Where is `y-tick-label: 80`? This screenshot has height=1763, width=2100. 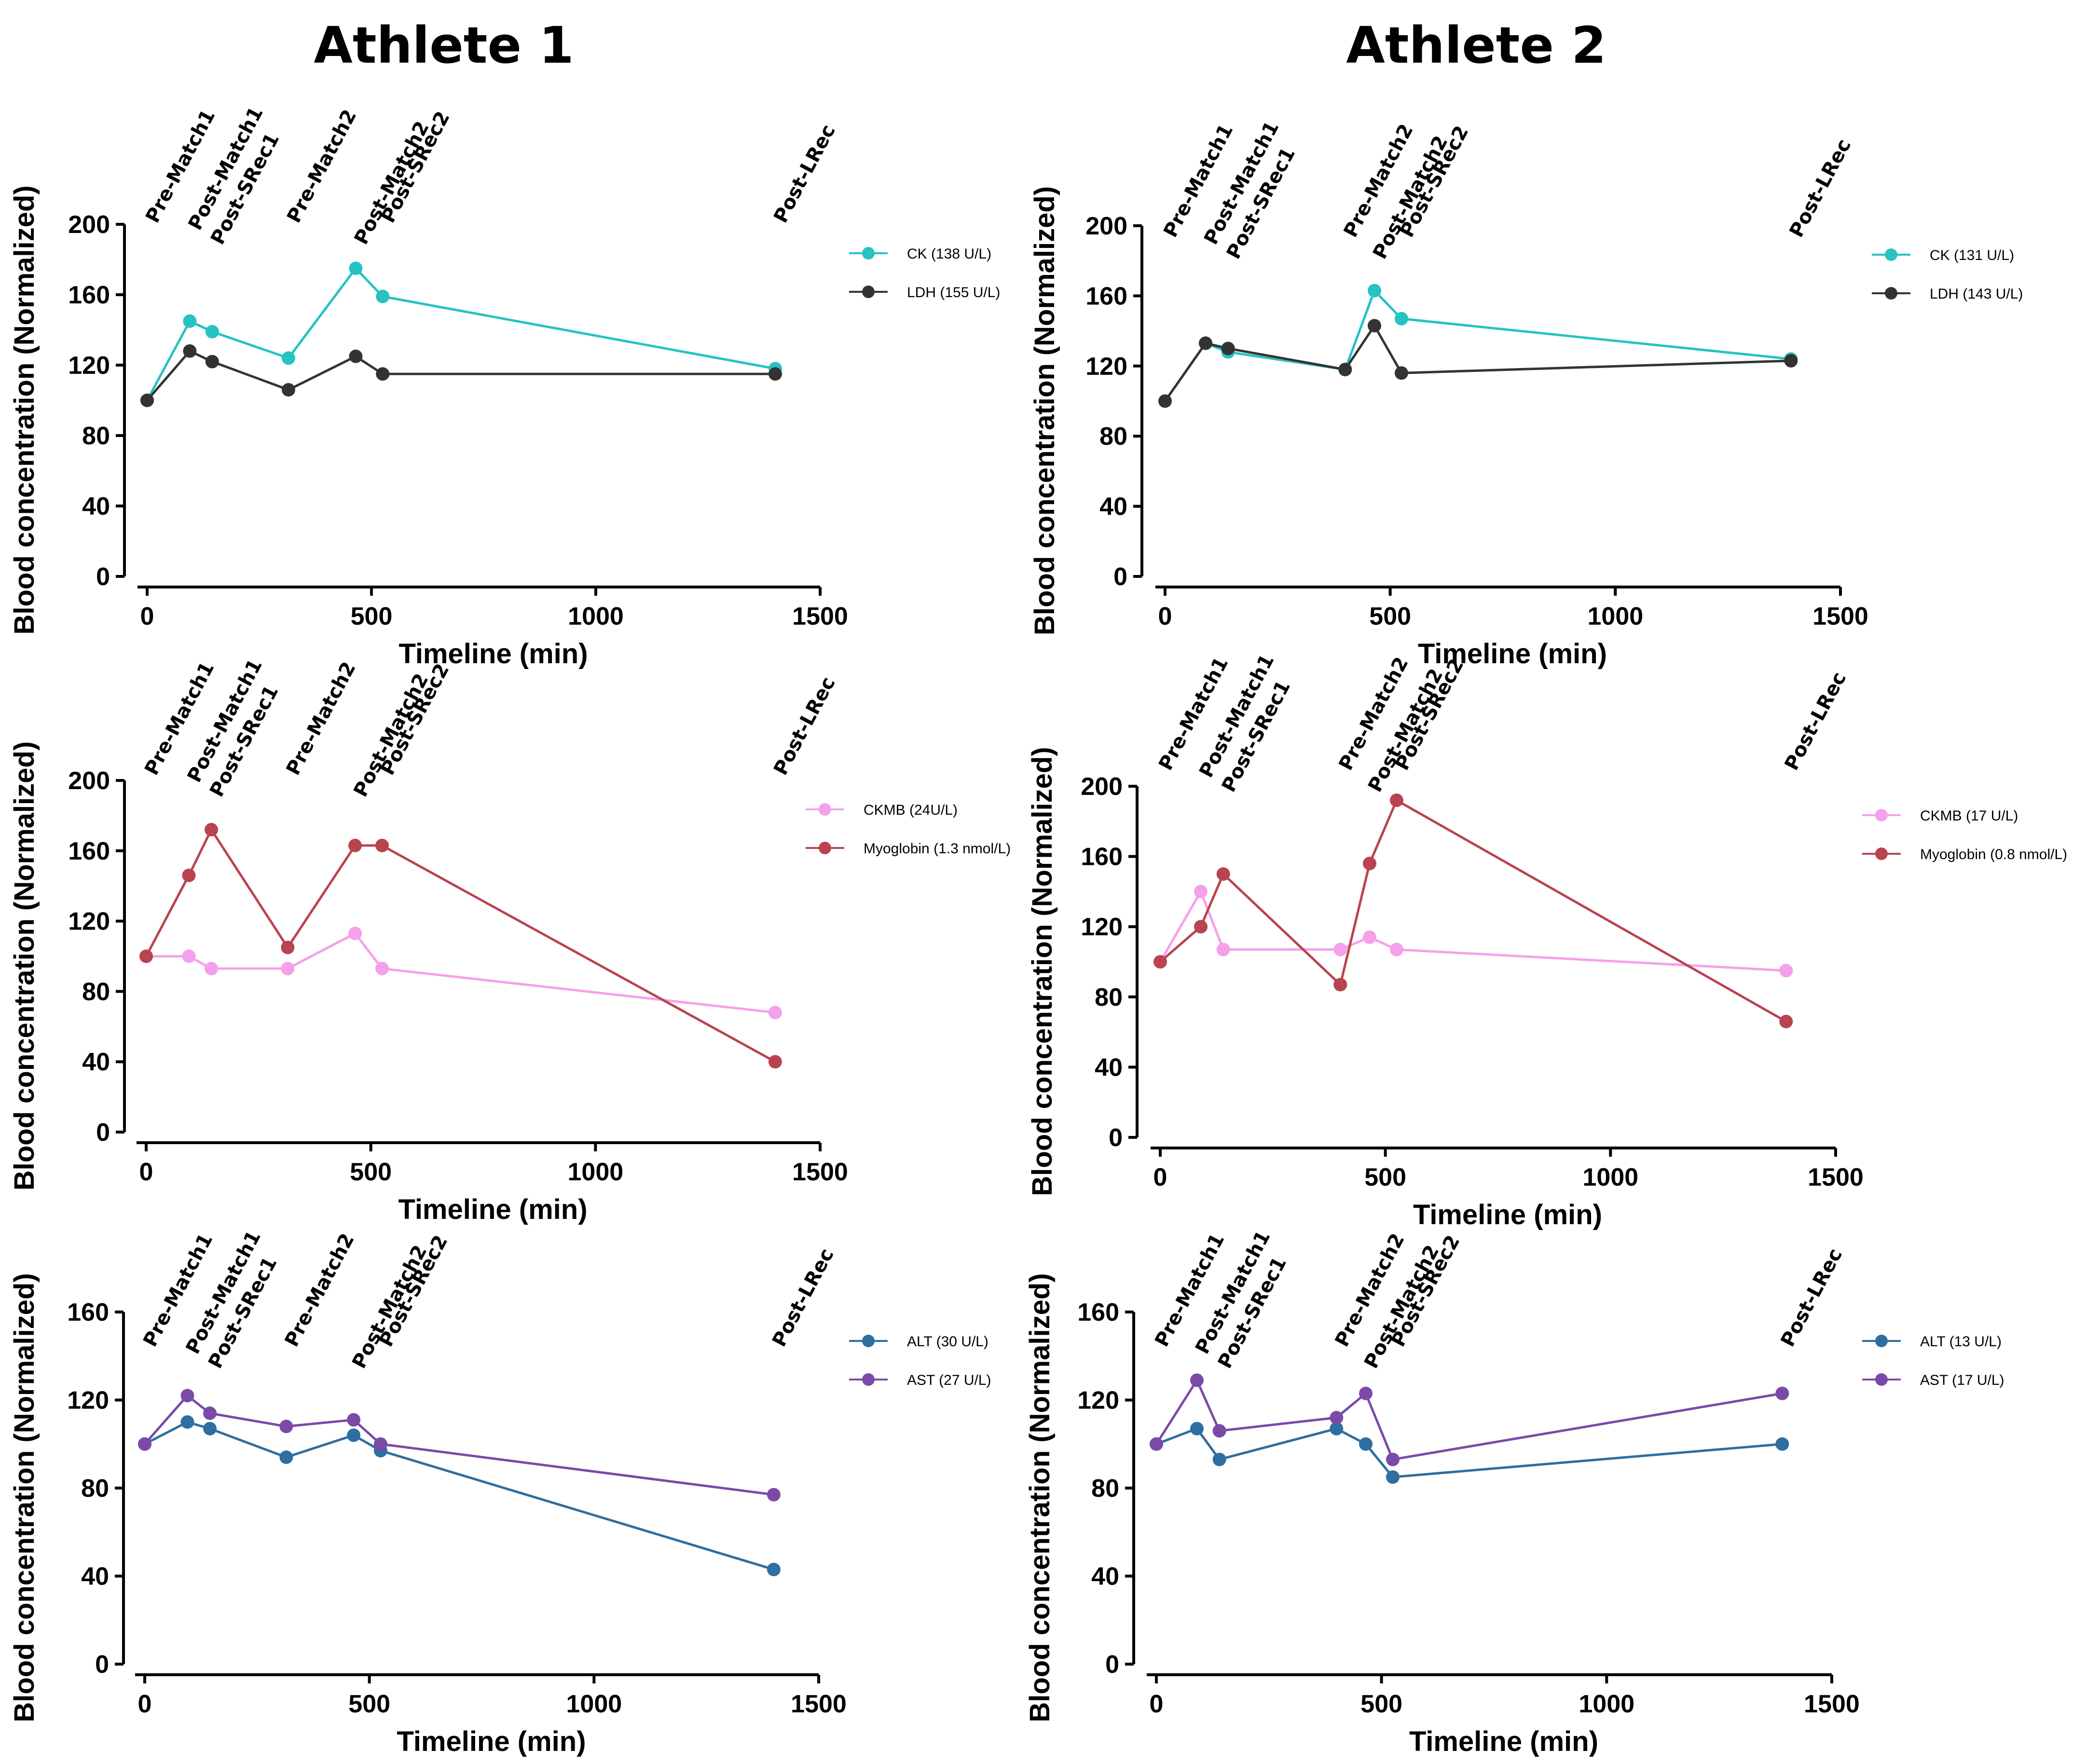
y-tick-label: 80 is located at coordinates (96, 436).